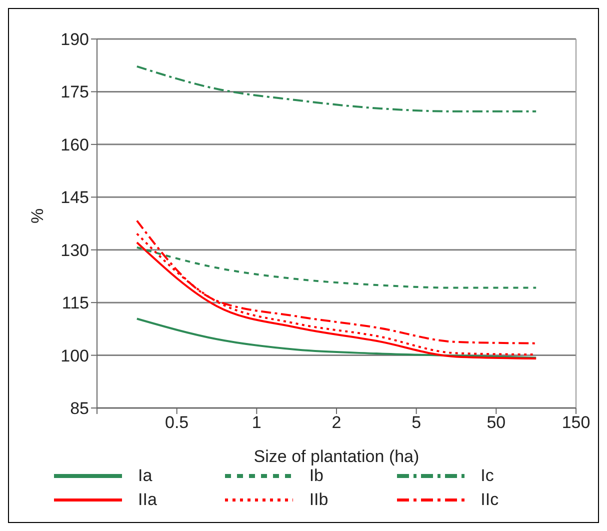 This screenshot has height=531, width=607. I want to click on x-tick-label: 1, so click(257, 422).